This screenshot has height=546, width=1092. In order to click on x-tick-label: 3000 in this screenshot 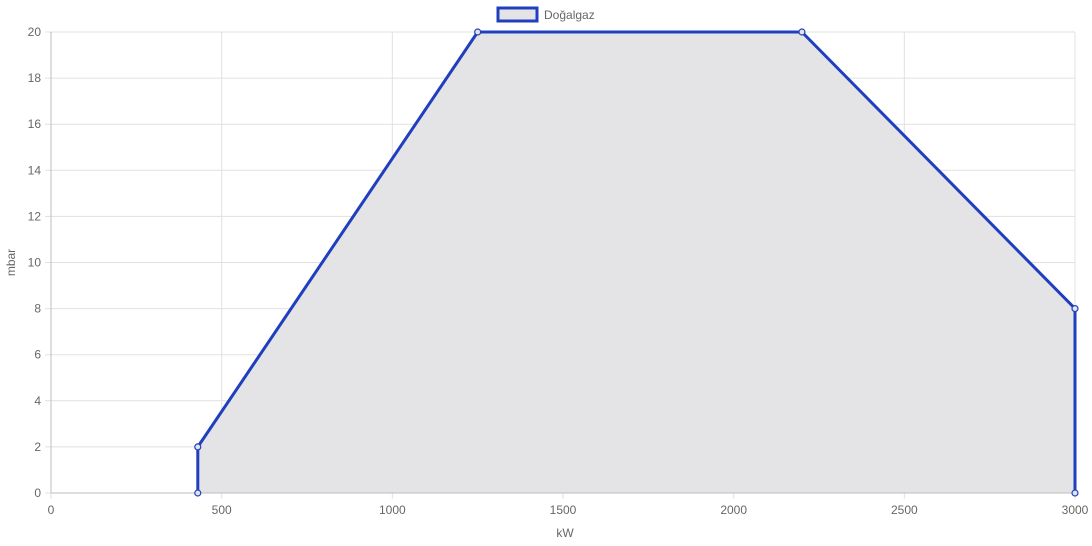, I will do `click(1075, 510)`.